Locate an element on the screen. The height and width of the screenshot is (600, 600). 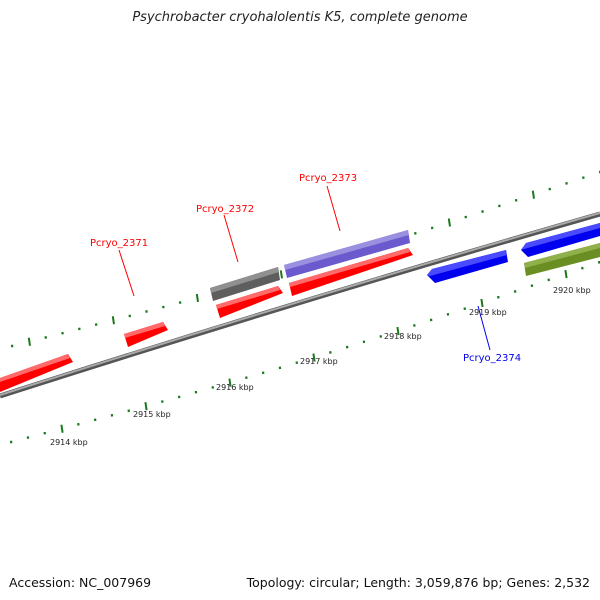
gene-label-pcryo-2374: Pcryo_2374 is located at coordinates (492, 358).